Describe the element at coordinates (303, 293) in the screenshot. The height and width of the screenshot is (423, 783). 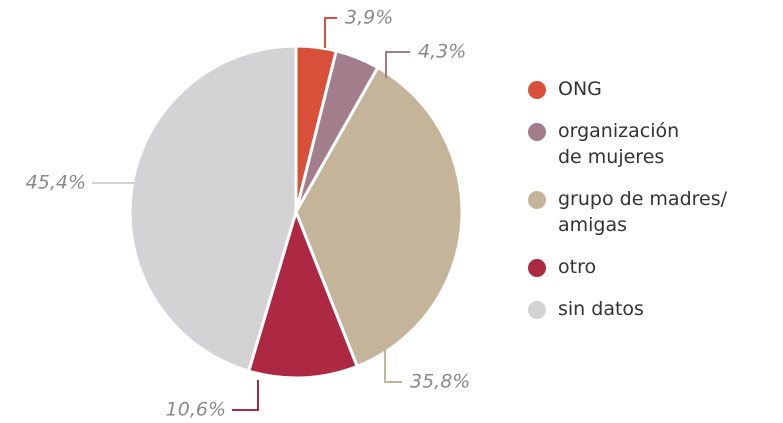
I see `pie-slice` at that location.